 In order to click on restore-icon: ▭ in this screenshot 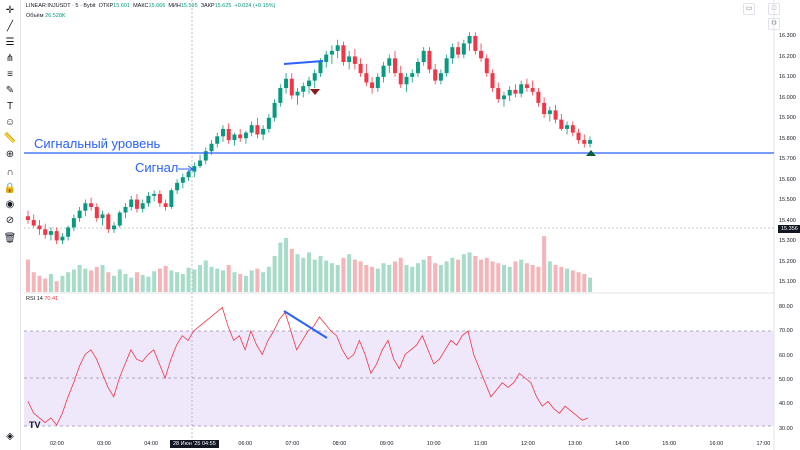, I will do `click(749, 9)`.